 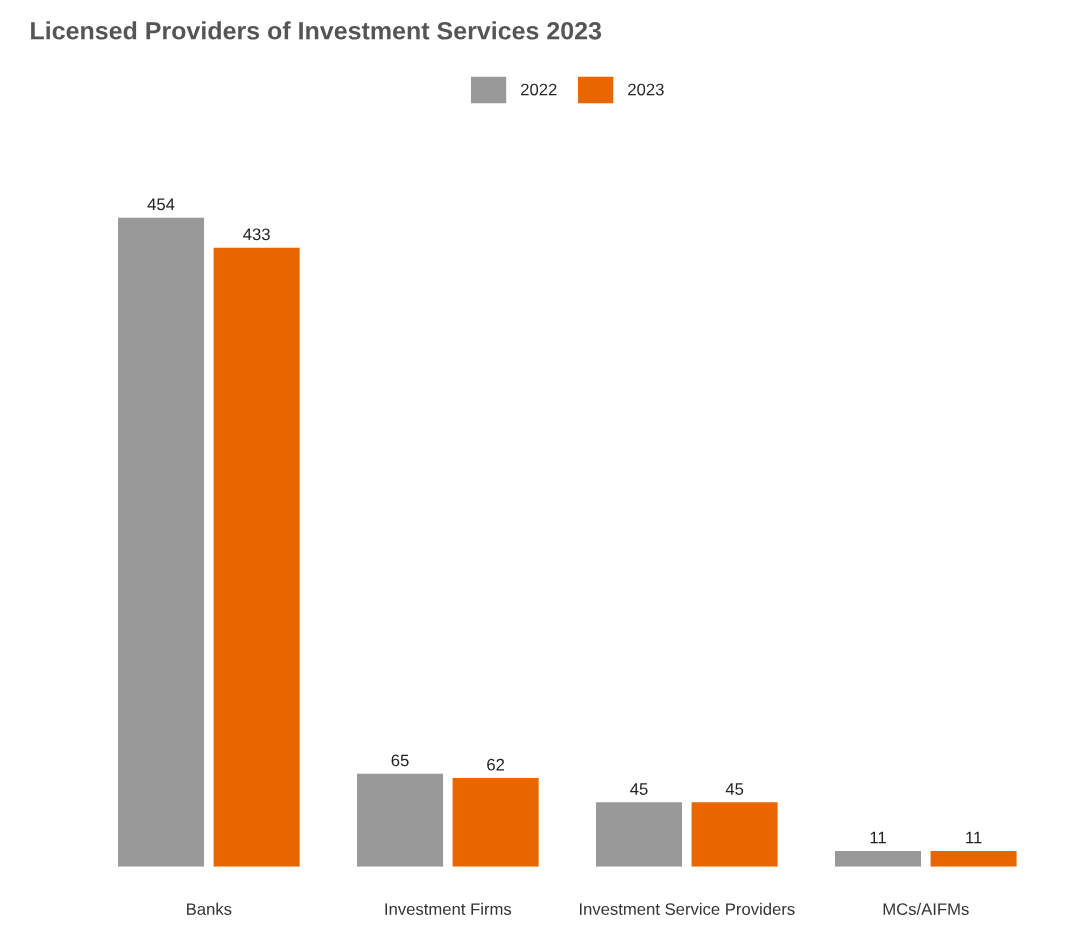 I want to click on data-label: 454, so click(x=161, y=204).